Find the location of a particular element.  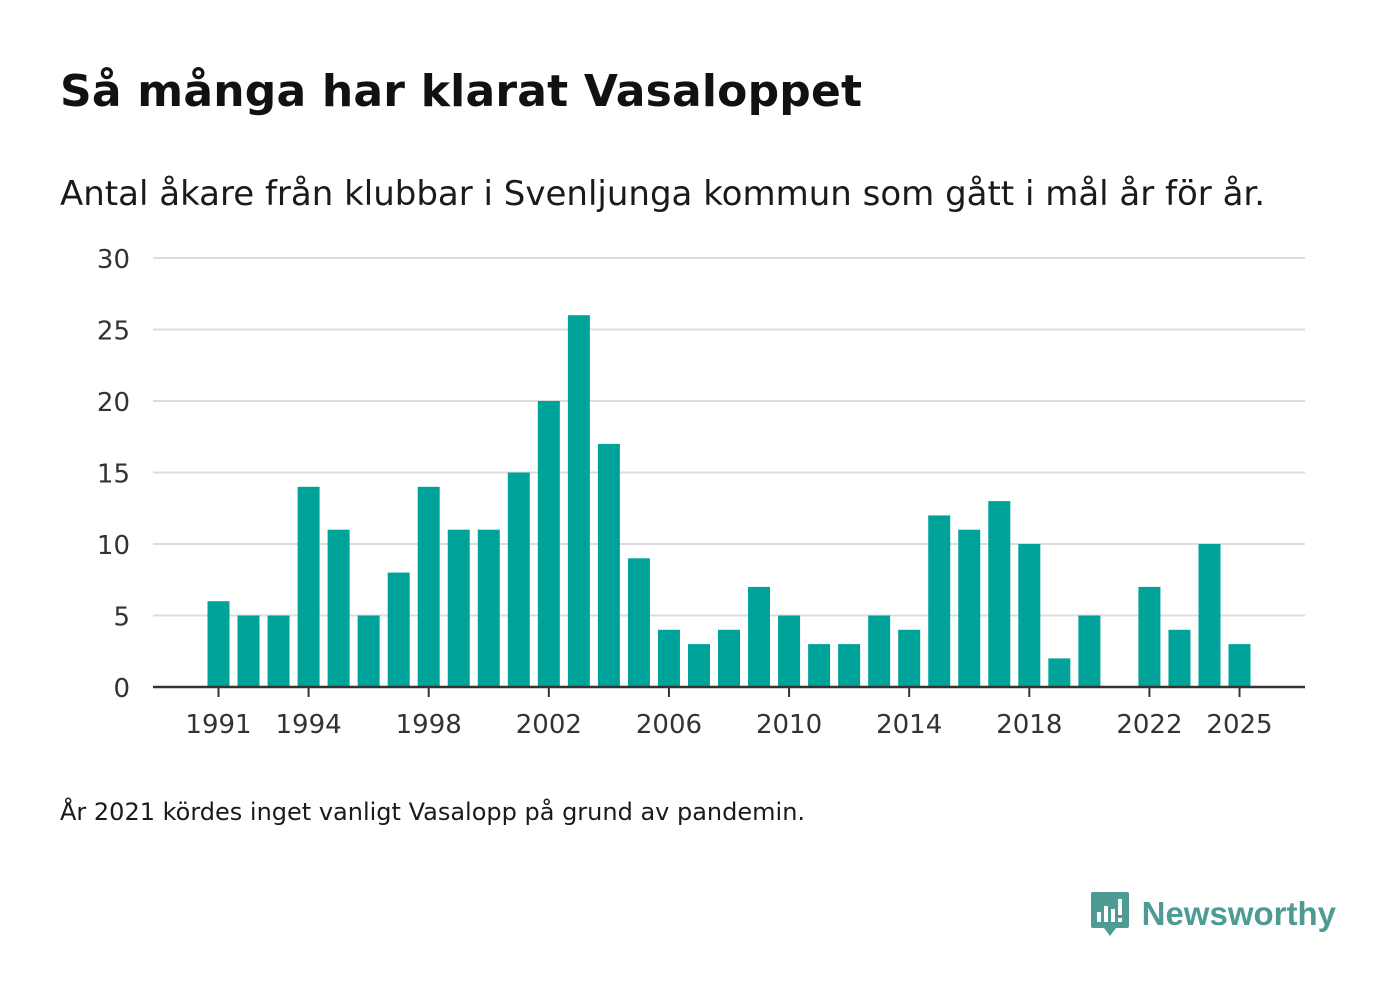

brand: Newsworthy is located at coordinates (1213, 914).